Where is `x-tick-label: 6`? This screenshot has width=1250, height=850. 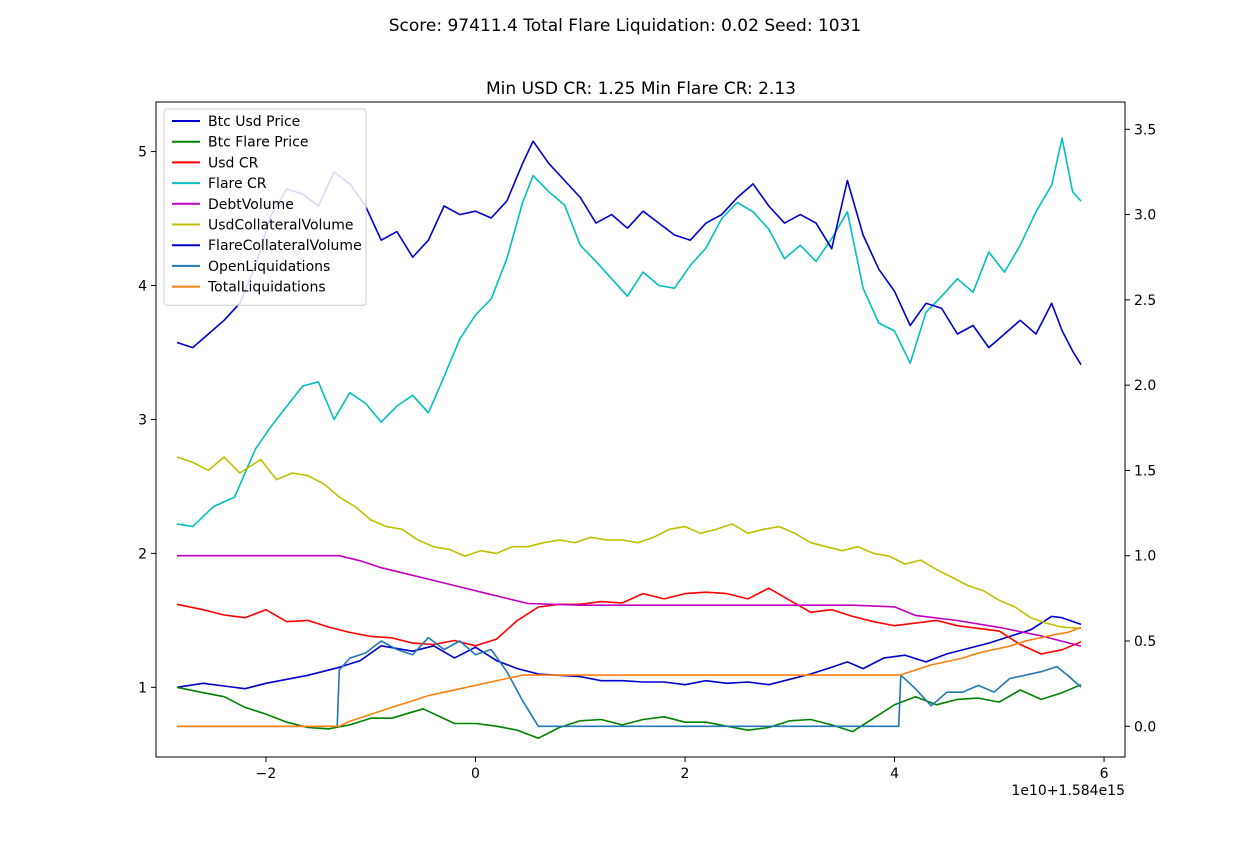
x-tick-label: 6 is located at coordinates (1104, 774).